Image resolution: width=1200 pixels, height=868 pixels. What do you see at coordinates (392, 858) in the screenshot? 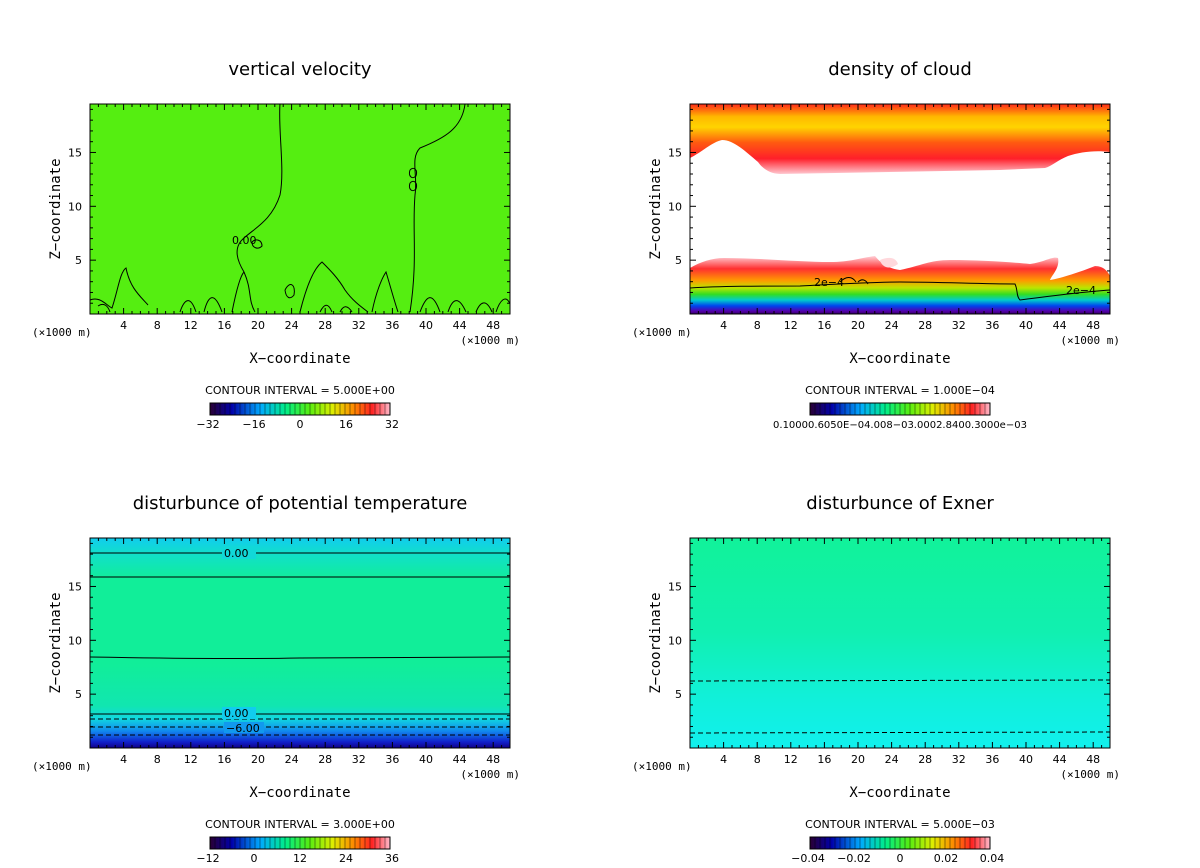
I see `colorbar-label: 36` at bounding box center [392, 858].